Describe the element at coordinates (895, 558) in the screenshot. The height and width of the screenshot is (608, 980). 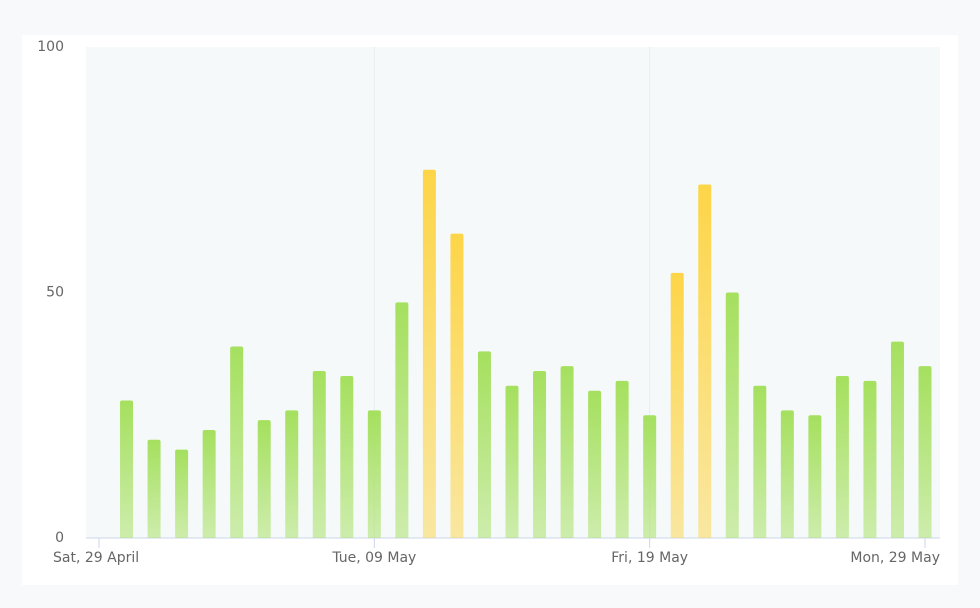
I see `x-tick-label: Mon, 29 May` at that location.